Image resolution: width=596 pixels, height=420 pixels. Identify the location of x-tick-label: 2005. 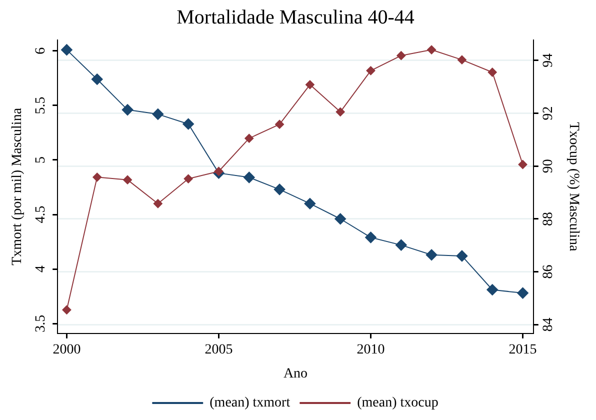
(218, 350).